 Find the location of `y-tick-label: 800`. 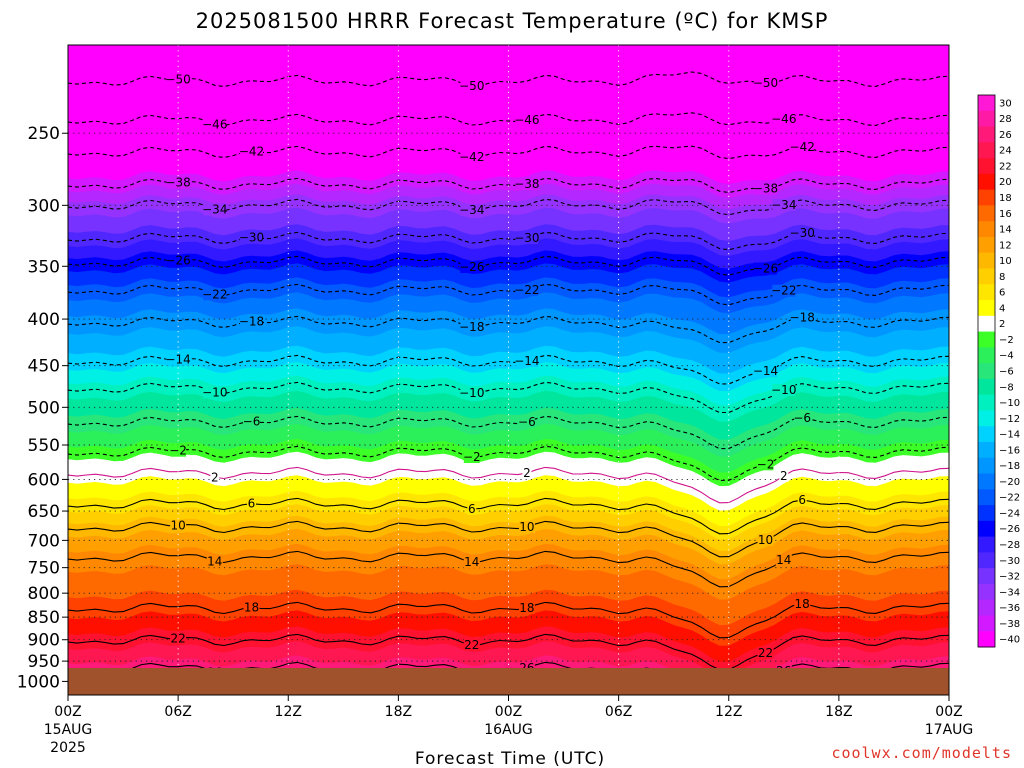

y-tick-label: 800 is located at coordinates (44, 594).